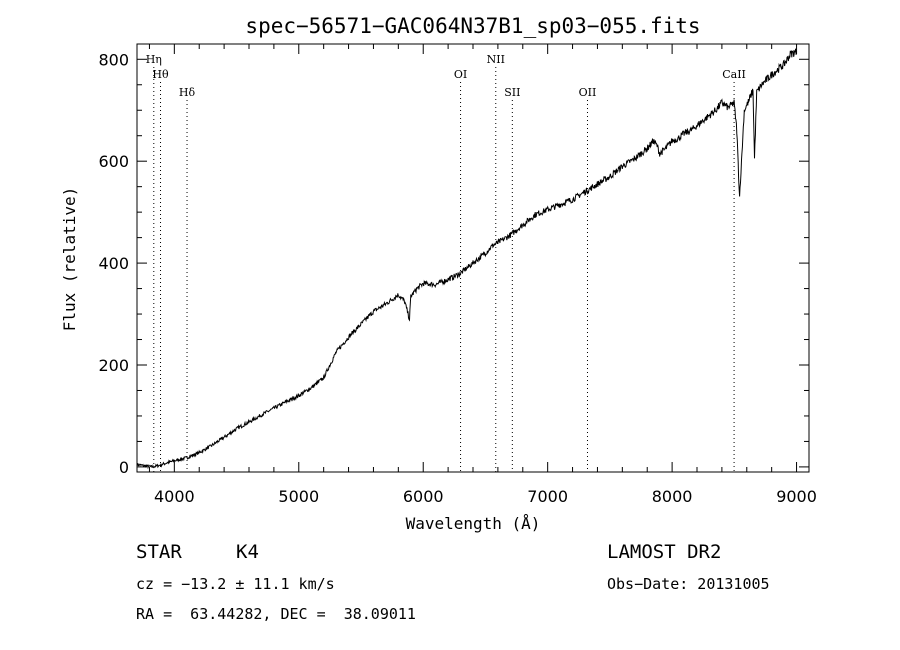  Describe the element at coordinates (69, 259) in the screenshot. I see `y-axis-label: Flux (relative)` at that location.